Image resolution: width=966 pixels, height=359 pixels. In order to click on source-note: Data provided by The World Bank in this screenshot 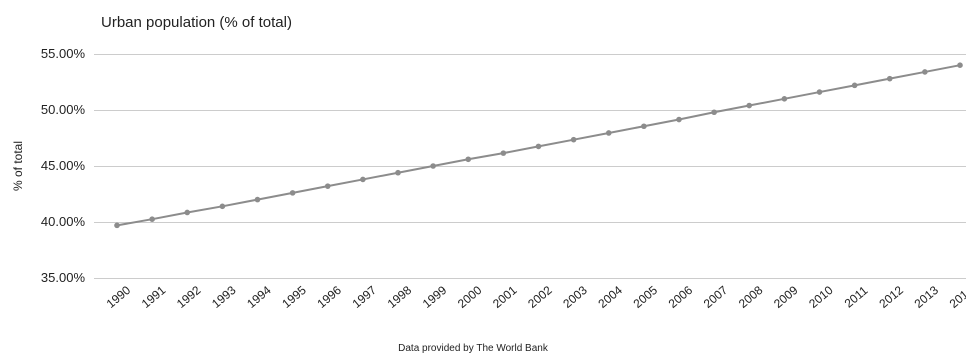, I will do `click(473, 348)`.